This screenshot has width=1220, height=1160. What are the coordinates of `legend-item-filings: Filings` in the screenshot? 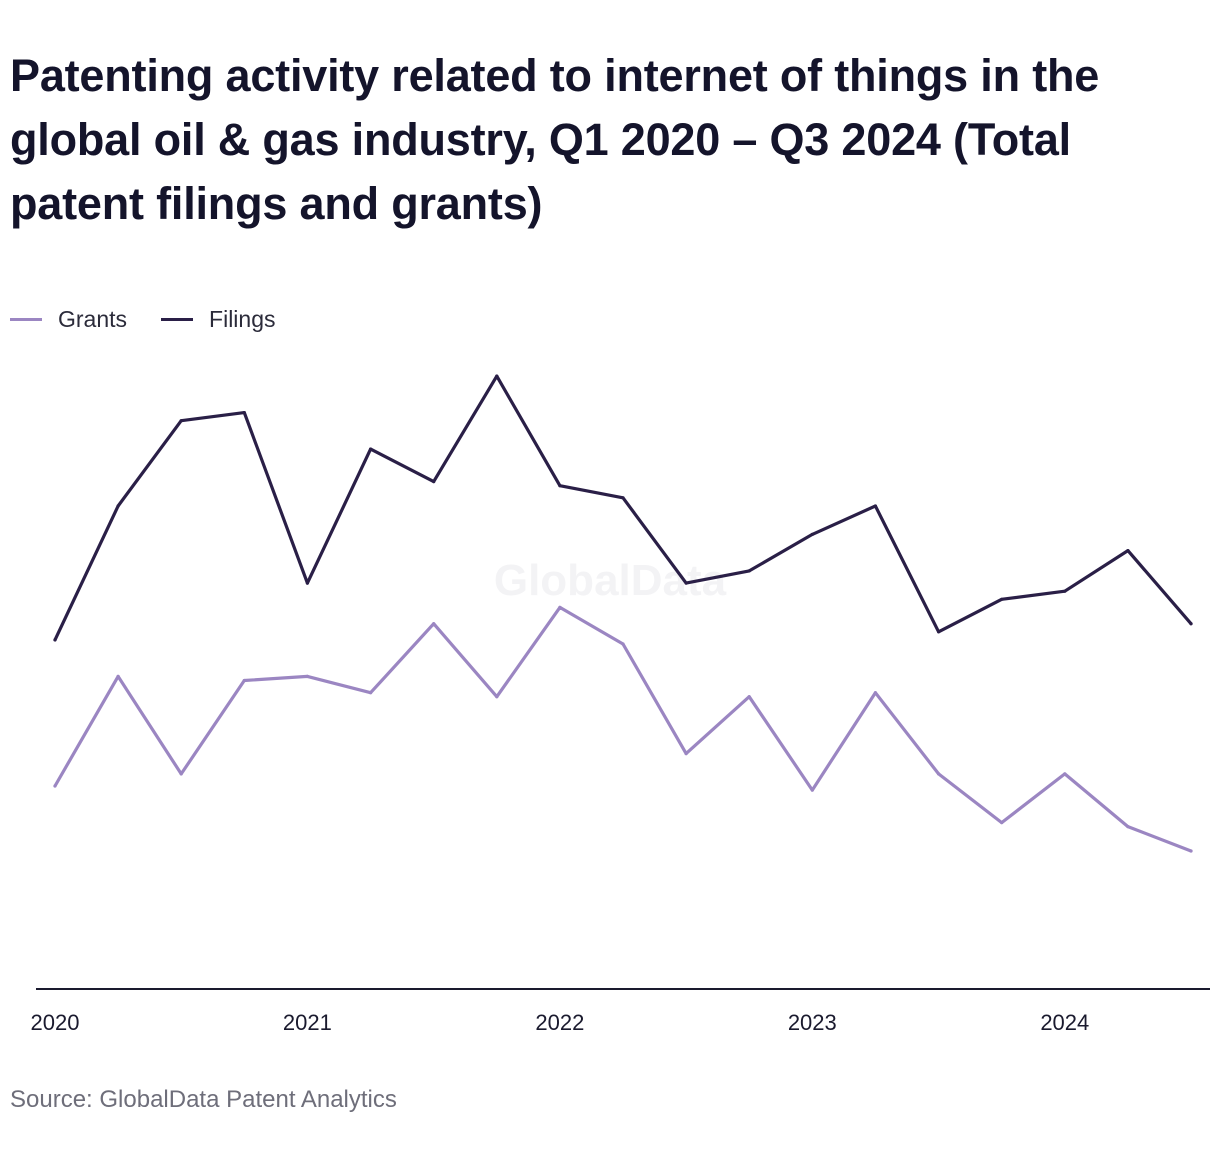 It's located at (218, 319).